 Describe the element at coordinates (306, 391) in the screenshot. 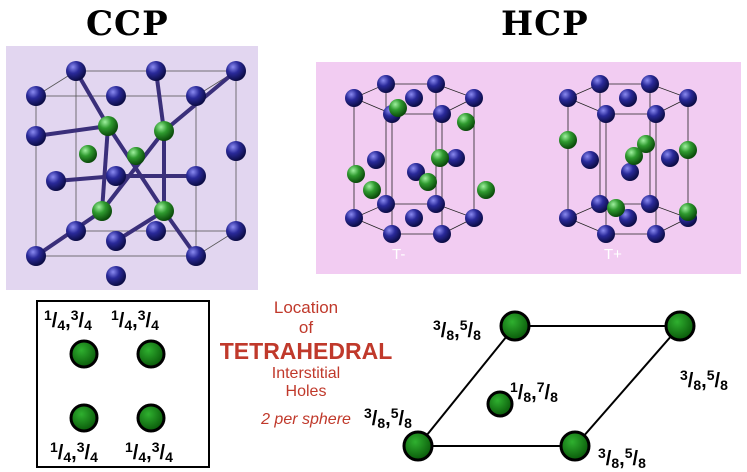

I see `caption-holes: Holes` at that location.